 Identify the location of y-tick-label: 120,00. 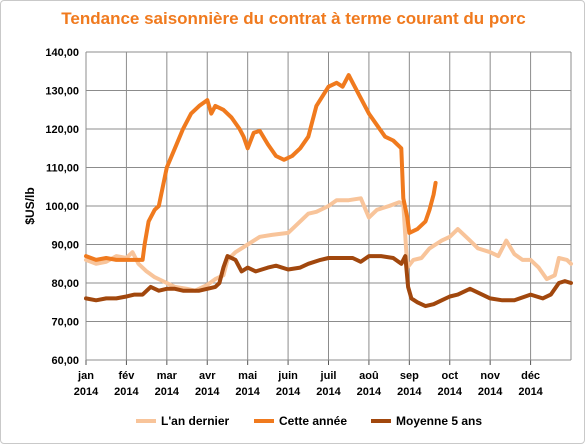
(62, 130).